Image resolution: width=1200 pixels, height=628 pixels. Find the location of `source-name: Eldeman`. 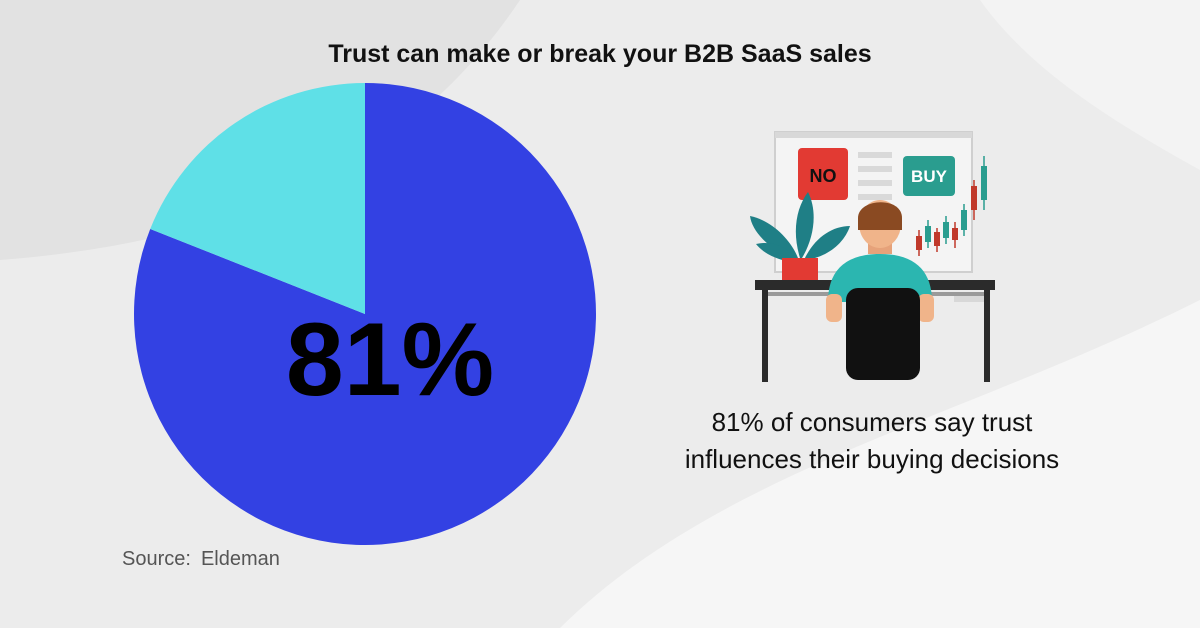

source-name: Eldeman is located at coordinates (240, 559).